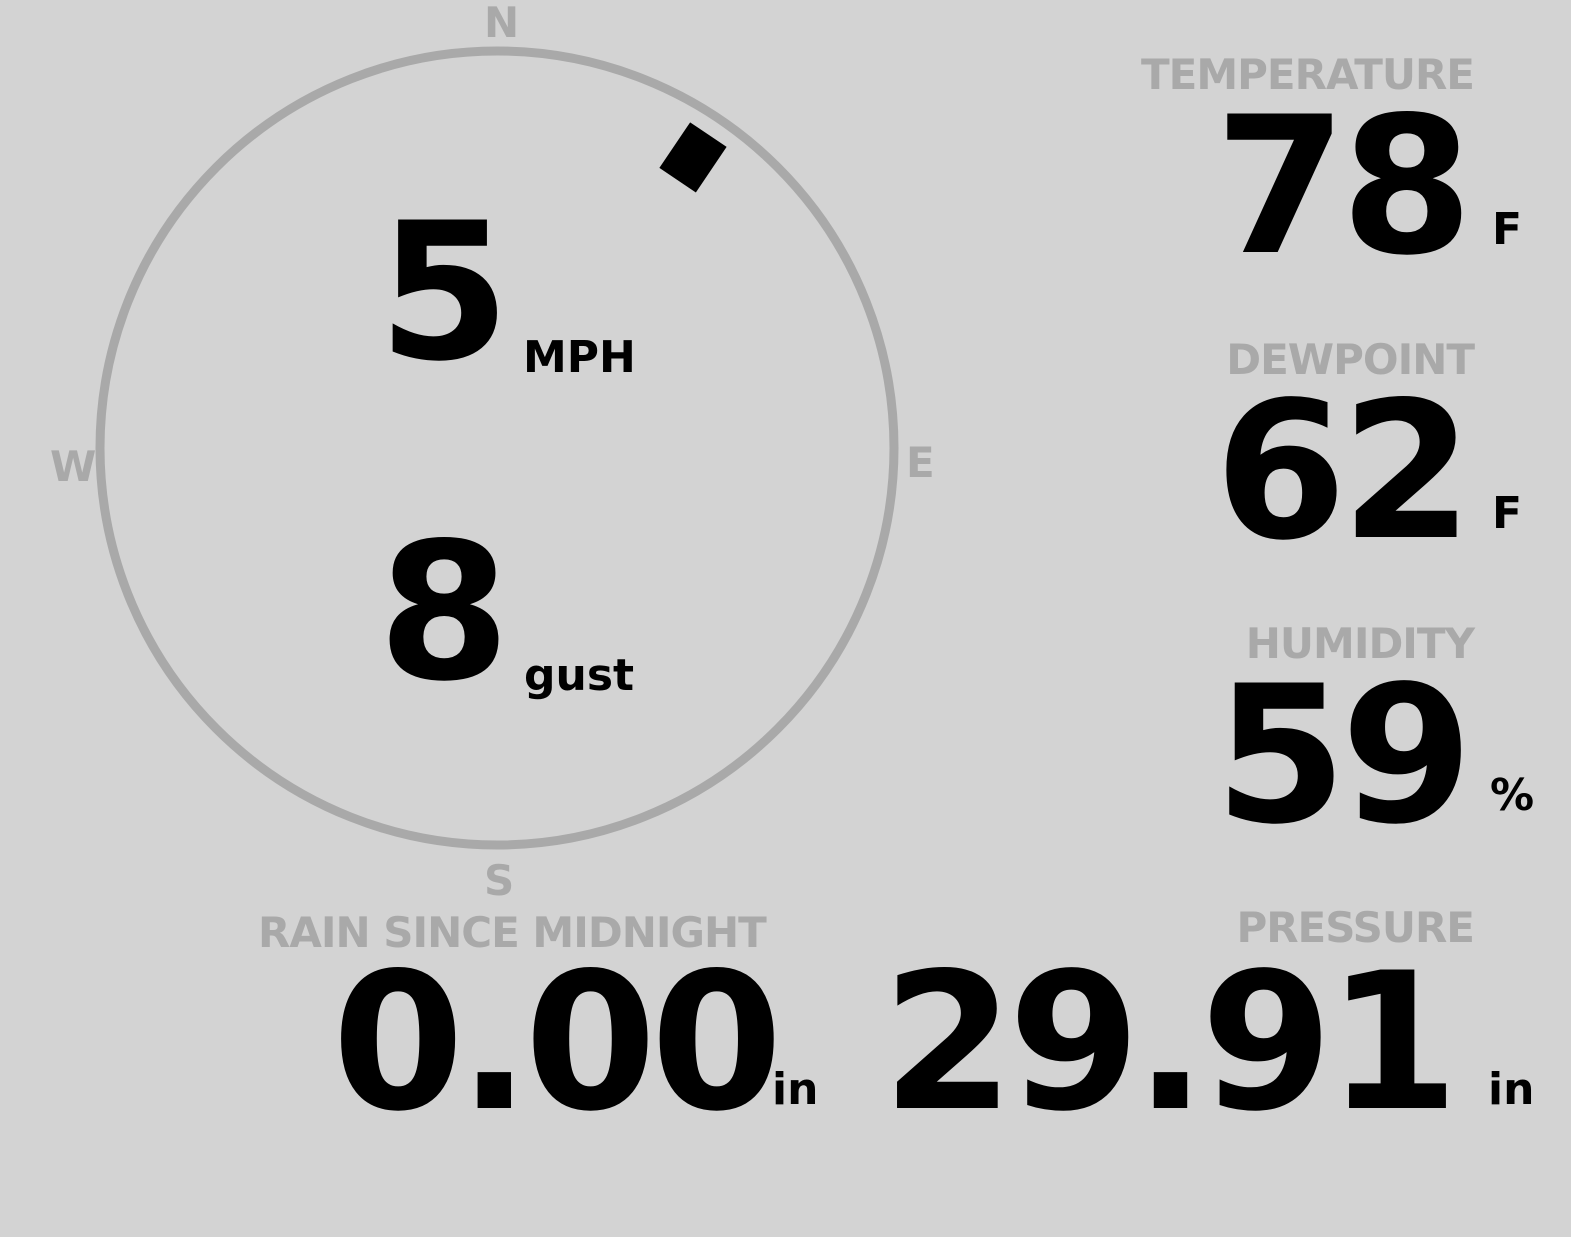  What do you see at coordinates (444, 292) in the screenshot?
I see `wind-speed-value: 5` at bounding box center [444, 292].